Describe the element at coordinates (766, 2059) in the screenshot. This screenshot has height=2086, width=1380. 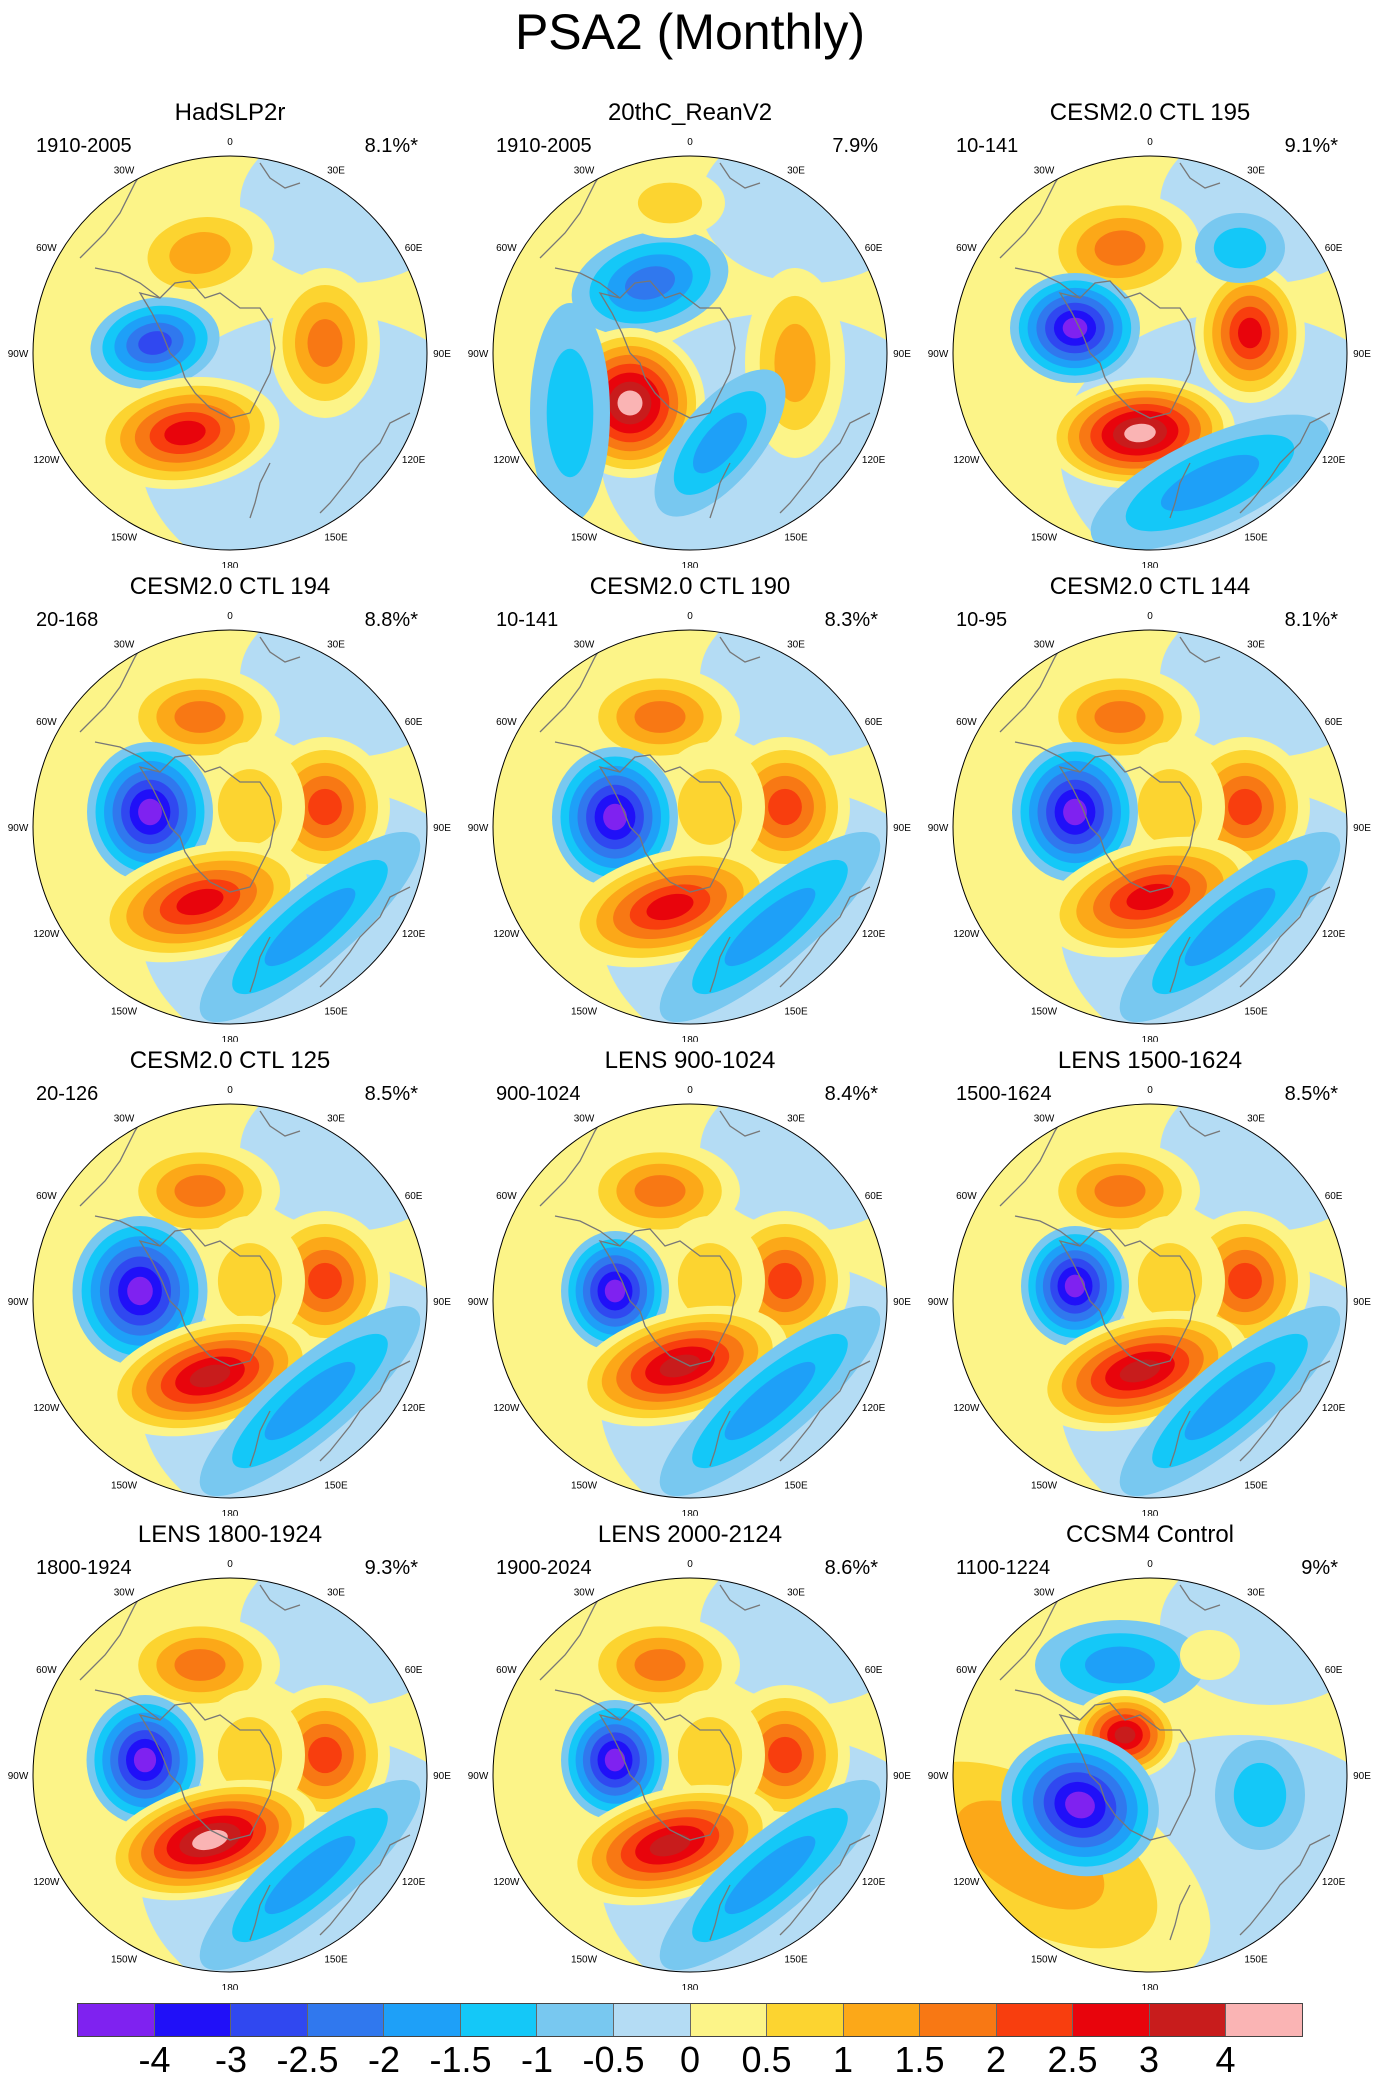
I see `colorbar-tick-label: 0.5` at that location.